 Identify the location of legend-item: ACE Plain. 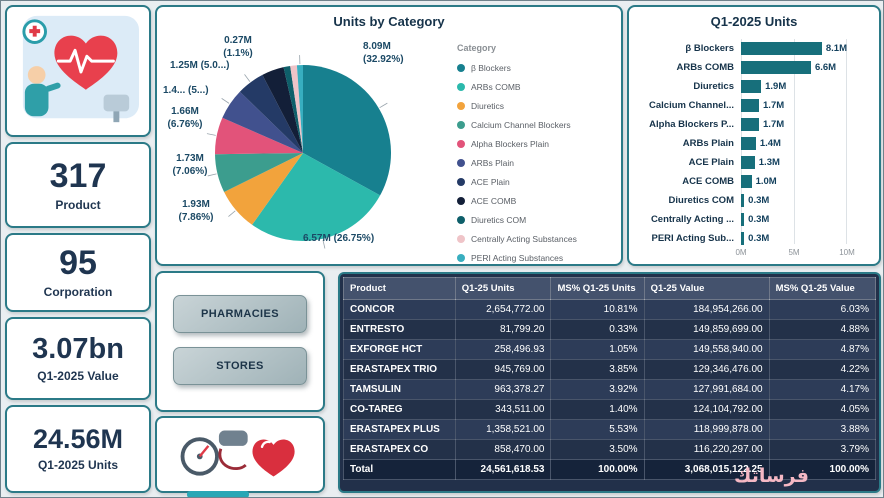
(517, 181).